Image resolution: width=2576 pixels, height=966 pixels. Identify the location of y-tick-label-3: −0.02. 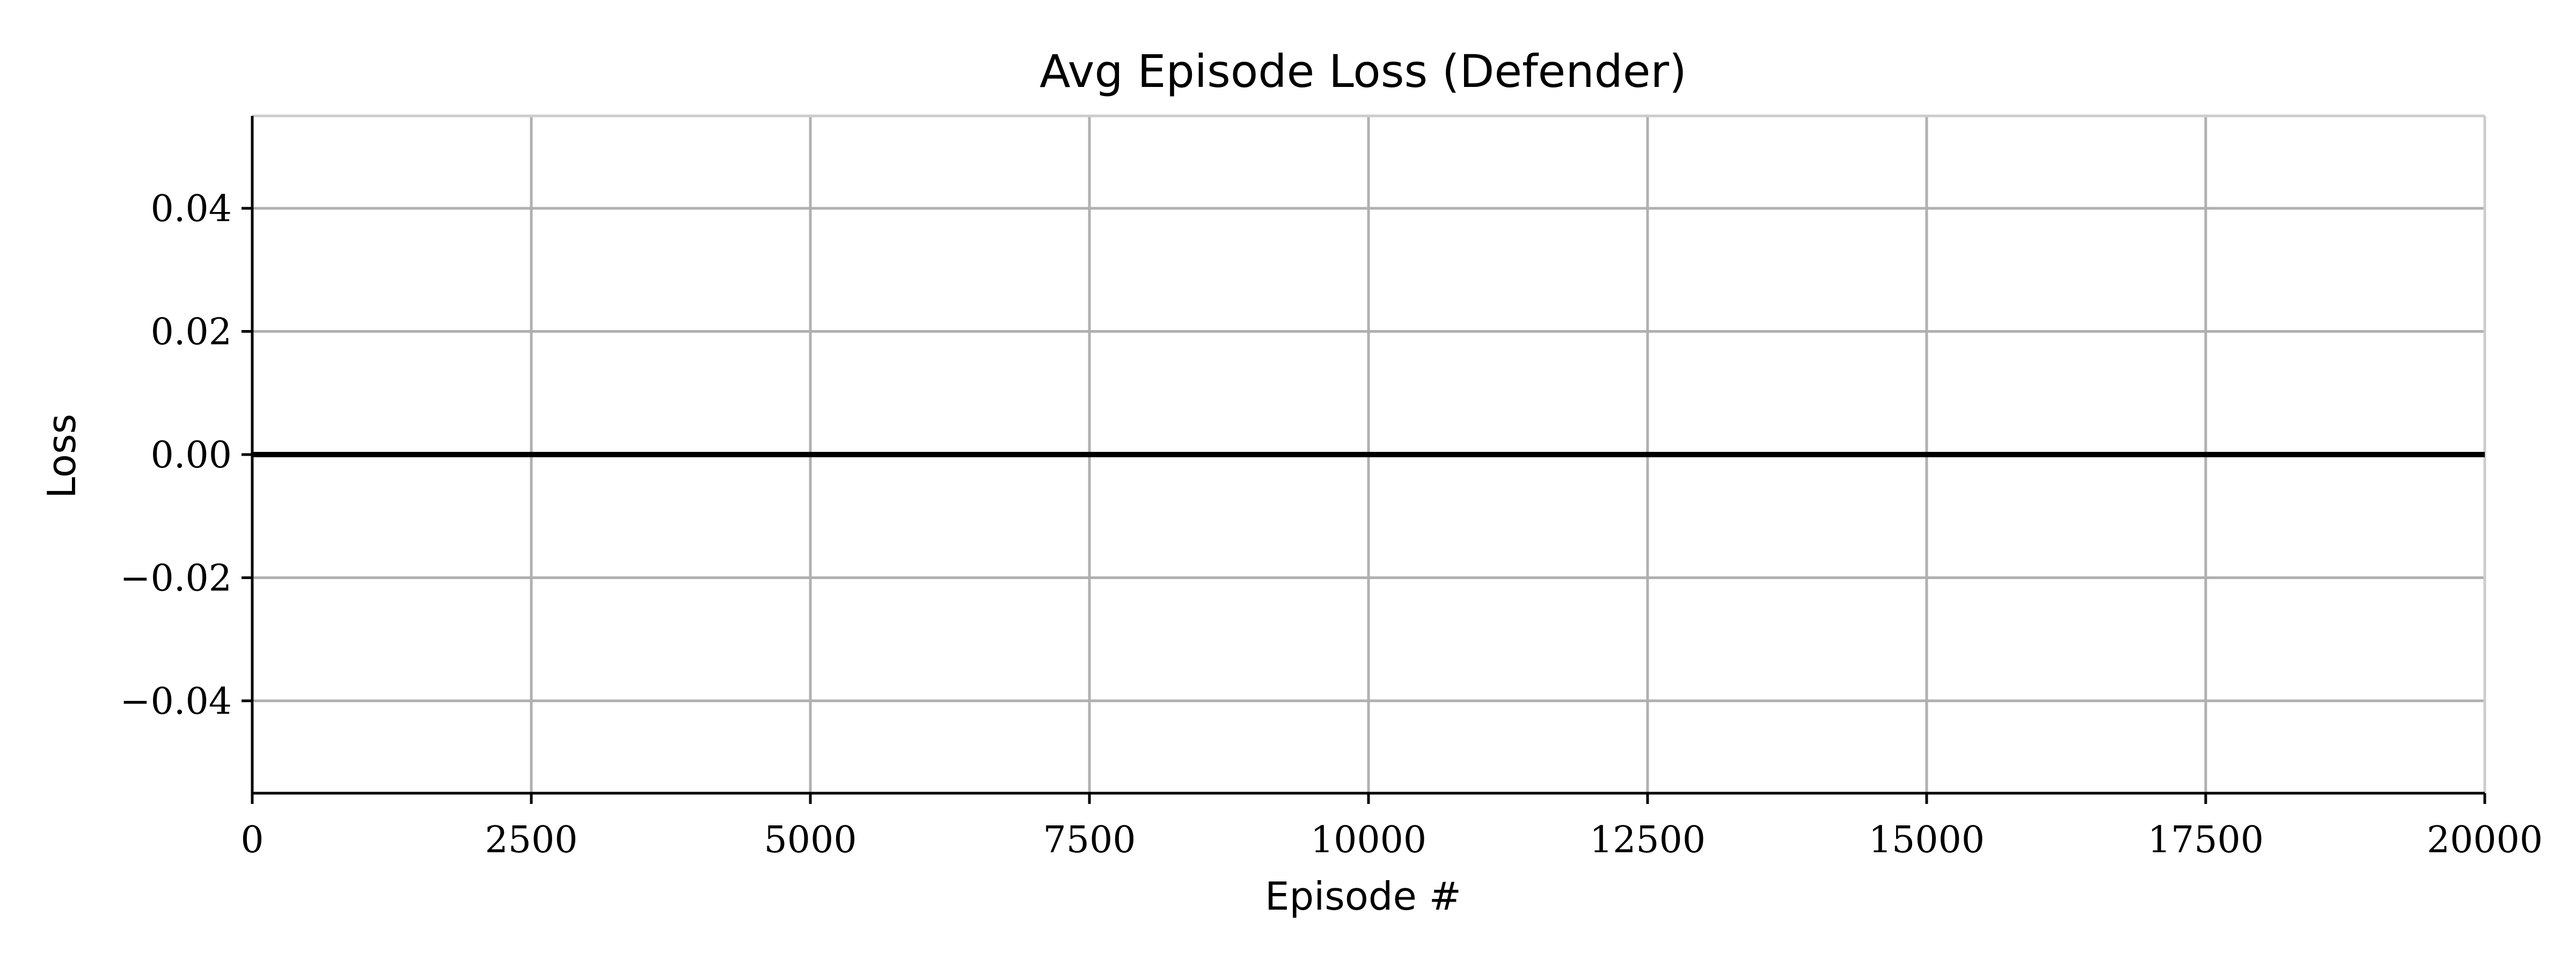
(176, 578).